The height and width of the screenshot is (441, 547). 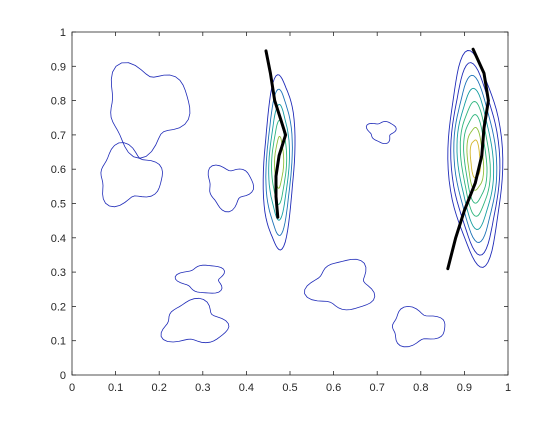 What do you see at coordinates (508, 388) in the screenshot?
I see `x-tick-label: 1` at bounding box center [508, 388].